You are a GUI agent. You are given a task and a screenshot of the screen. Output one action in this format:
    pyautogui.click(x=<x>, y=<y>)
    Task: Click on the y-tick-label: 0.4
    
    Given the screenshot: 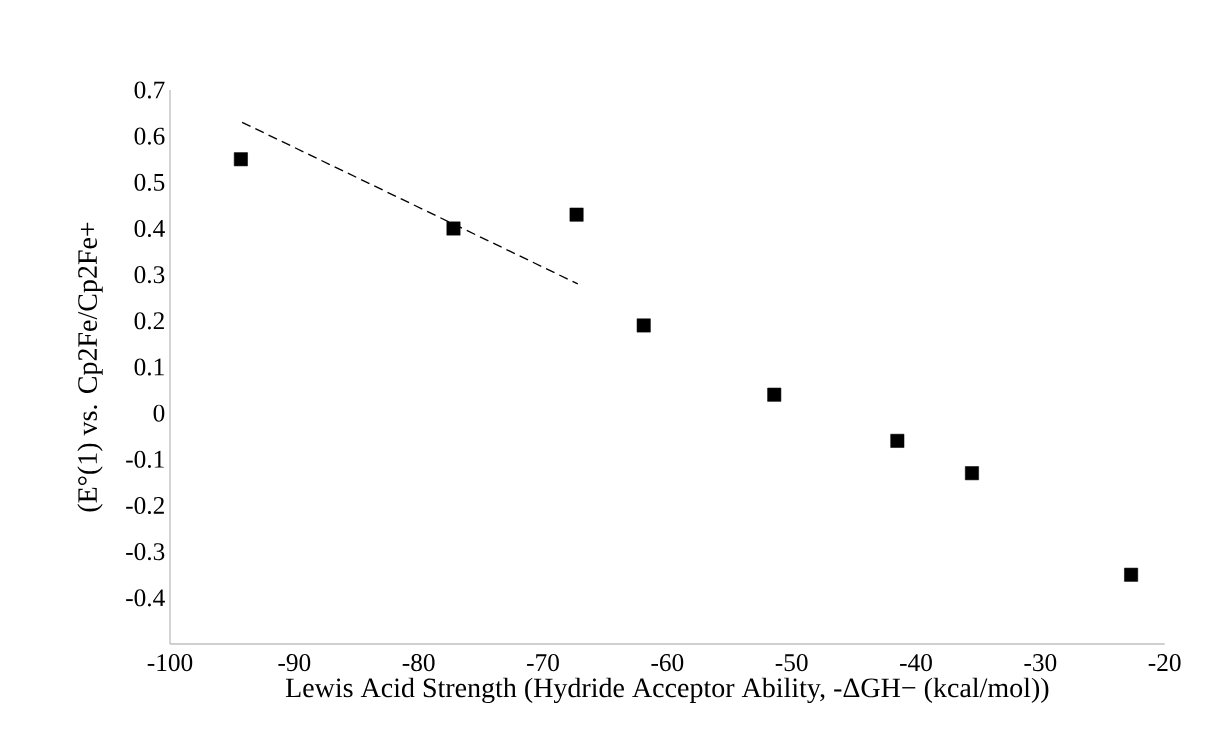 What is the action you would take?
    pyautogui.click(x=149, y=228)
    